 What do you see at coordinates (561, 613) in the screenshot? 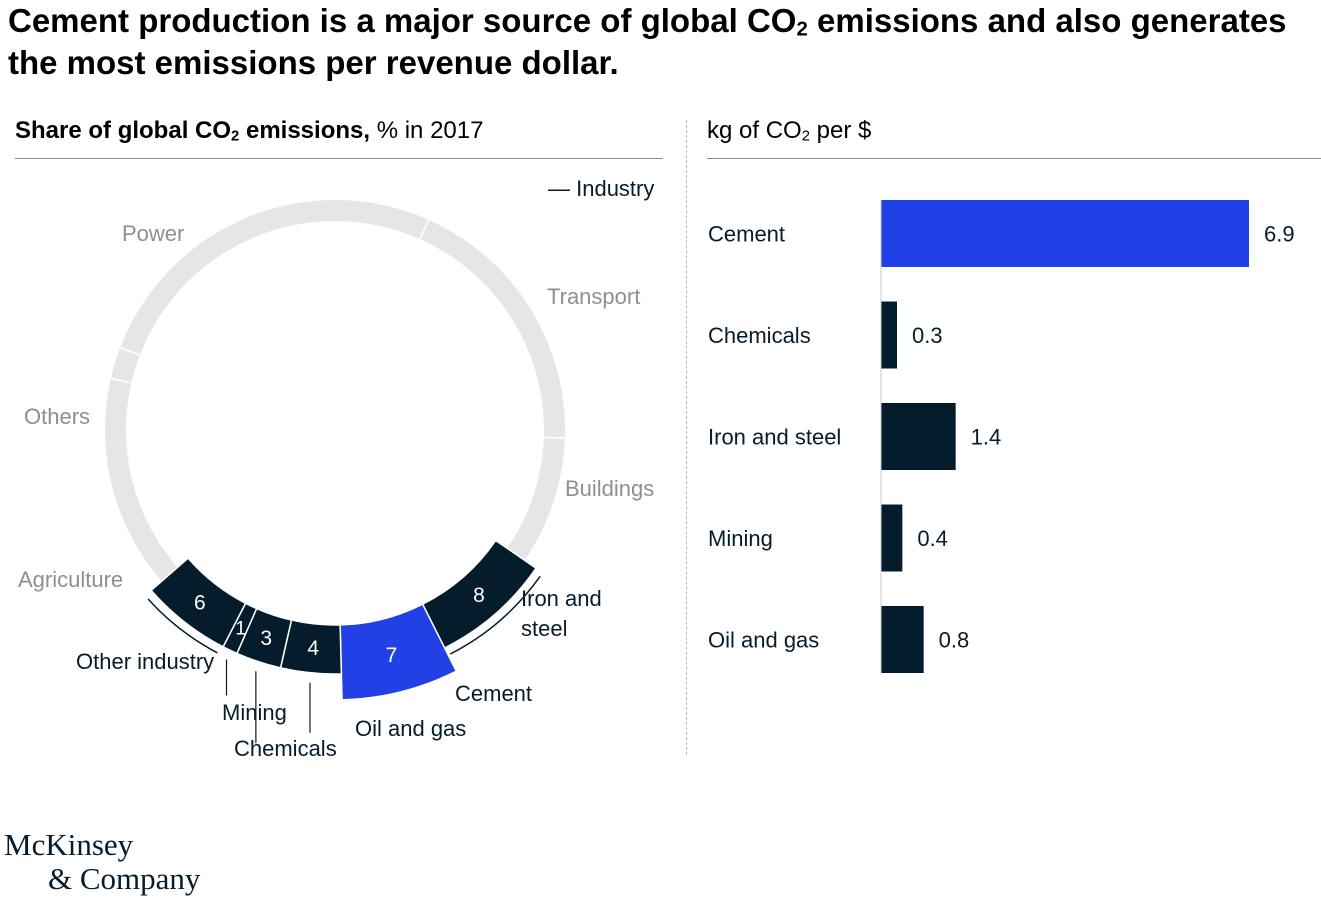
I see `industry-label-iron-and-steel: Iron and steel` at bounding box center [561, 613].